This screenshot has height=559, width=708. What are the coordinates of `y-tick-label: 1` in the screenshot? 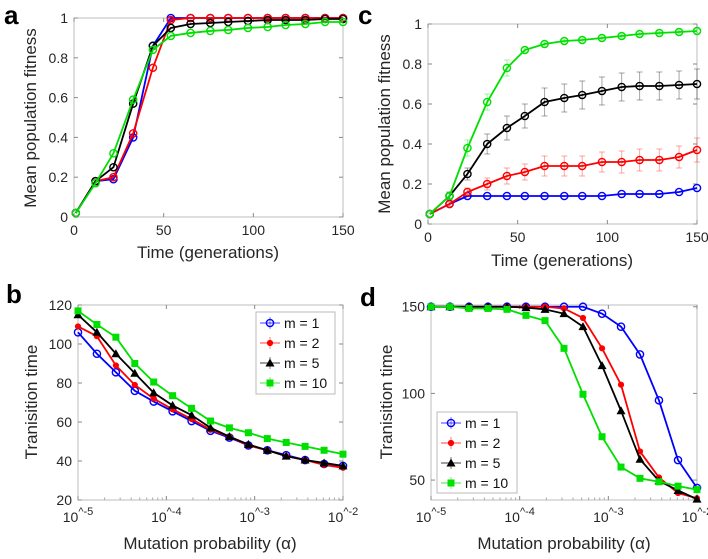 It's located at (64, 18).